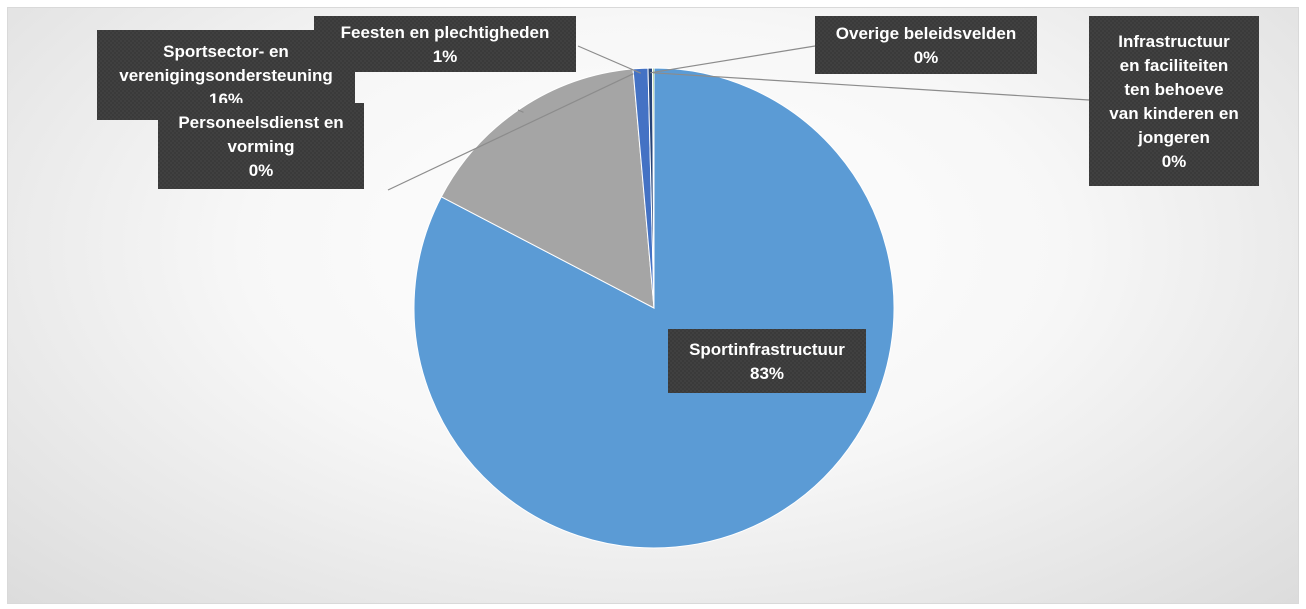 The height and width of the screenshot is (609, 1306). I want to click on data-label-text: Sportinfrastructuur 83%, so click(767, 361).